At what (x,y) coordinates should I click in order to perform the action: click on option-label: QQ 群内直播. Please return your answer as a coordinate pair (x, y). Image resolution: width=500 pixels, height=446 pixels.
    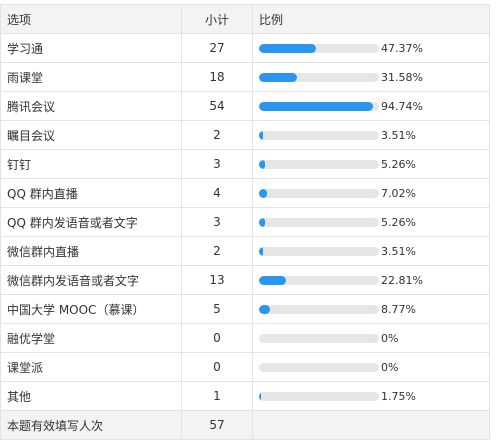
    Looking at the image, I should click on (91, 193).